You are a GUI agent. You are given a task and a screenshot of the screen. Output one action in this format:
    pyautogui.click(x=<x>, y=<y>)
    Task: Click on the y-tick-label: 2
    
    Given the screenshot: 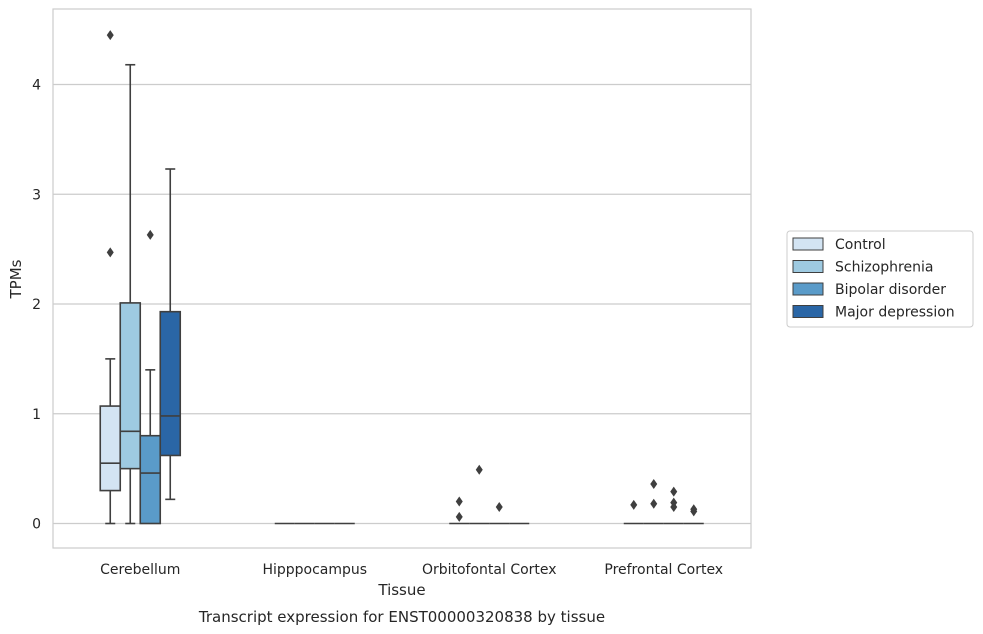 What is the action you would take?
    pyautogui.click(x=36, y=305)
    